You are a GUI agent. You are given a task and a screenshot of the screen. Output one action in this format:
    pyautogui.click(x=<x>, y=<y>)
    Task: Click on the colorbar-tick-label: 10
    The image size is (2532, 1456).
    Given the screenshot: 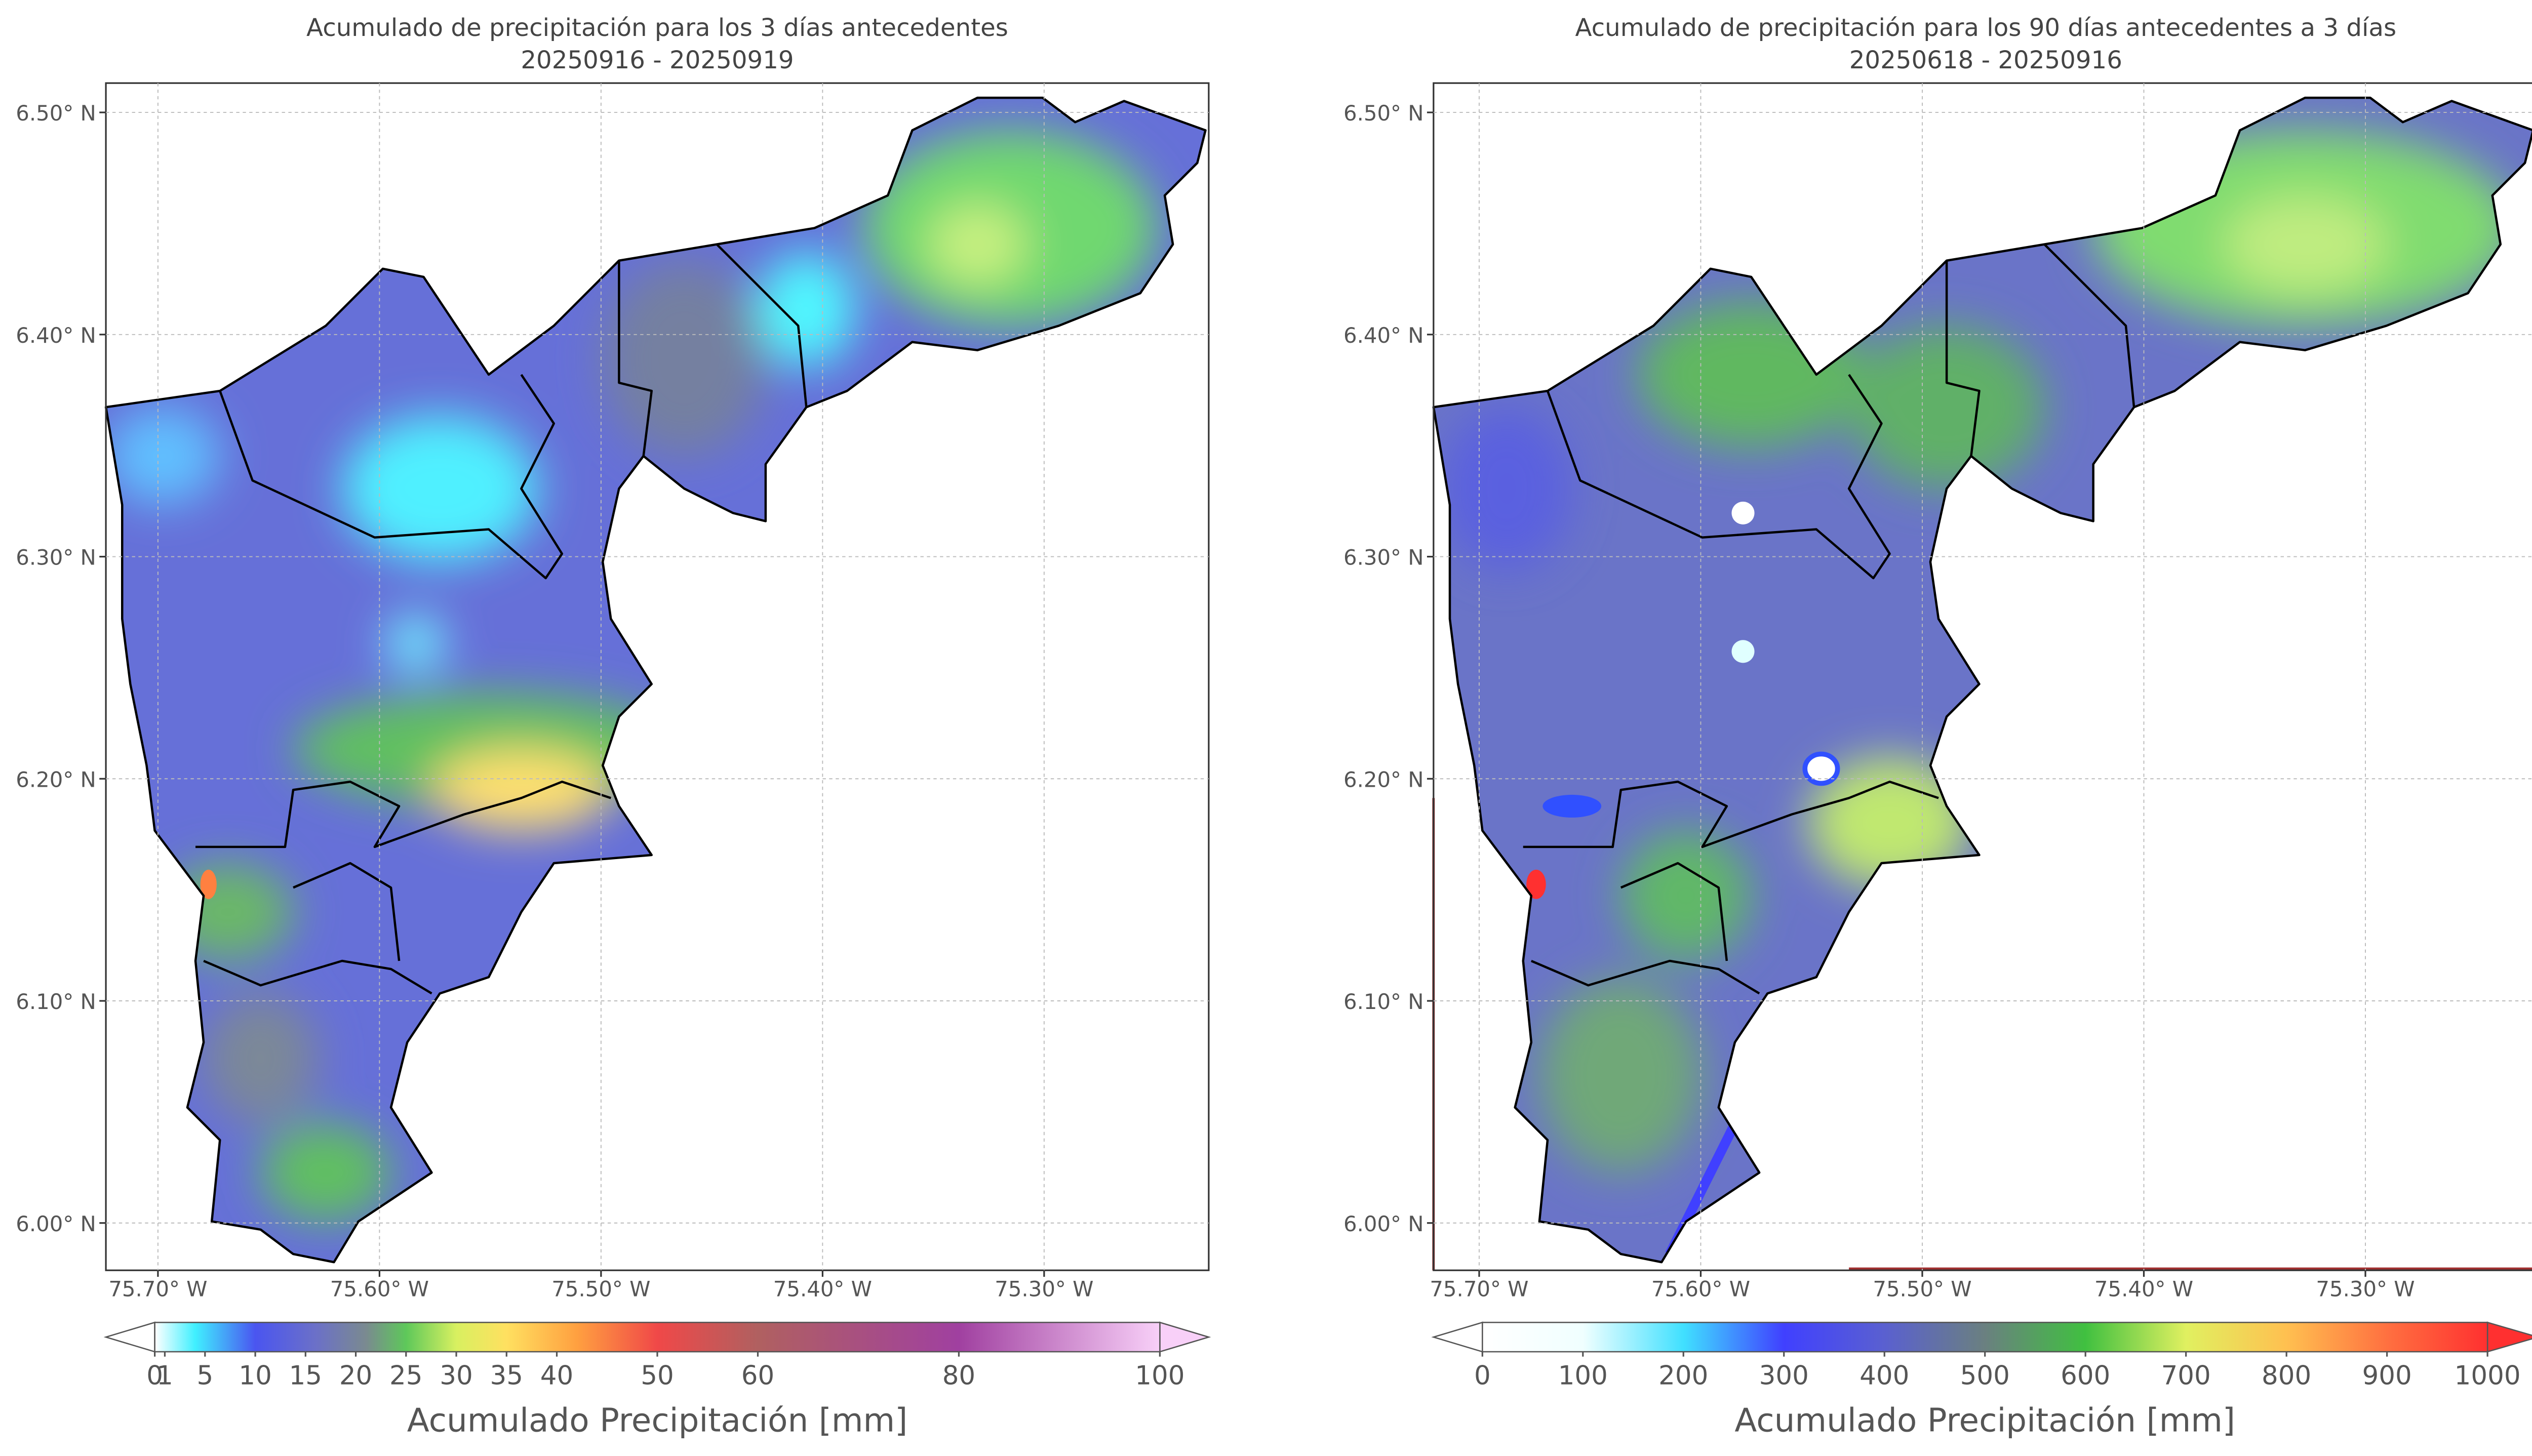 What is the action you would take?
    pyautogui.click(x=255, y=1375)
    